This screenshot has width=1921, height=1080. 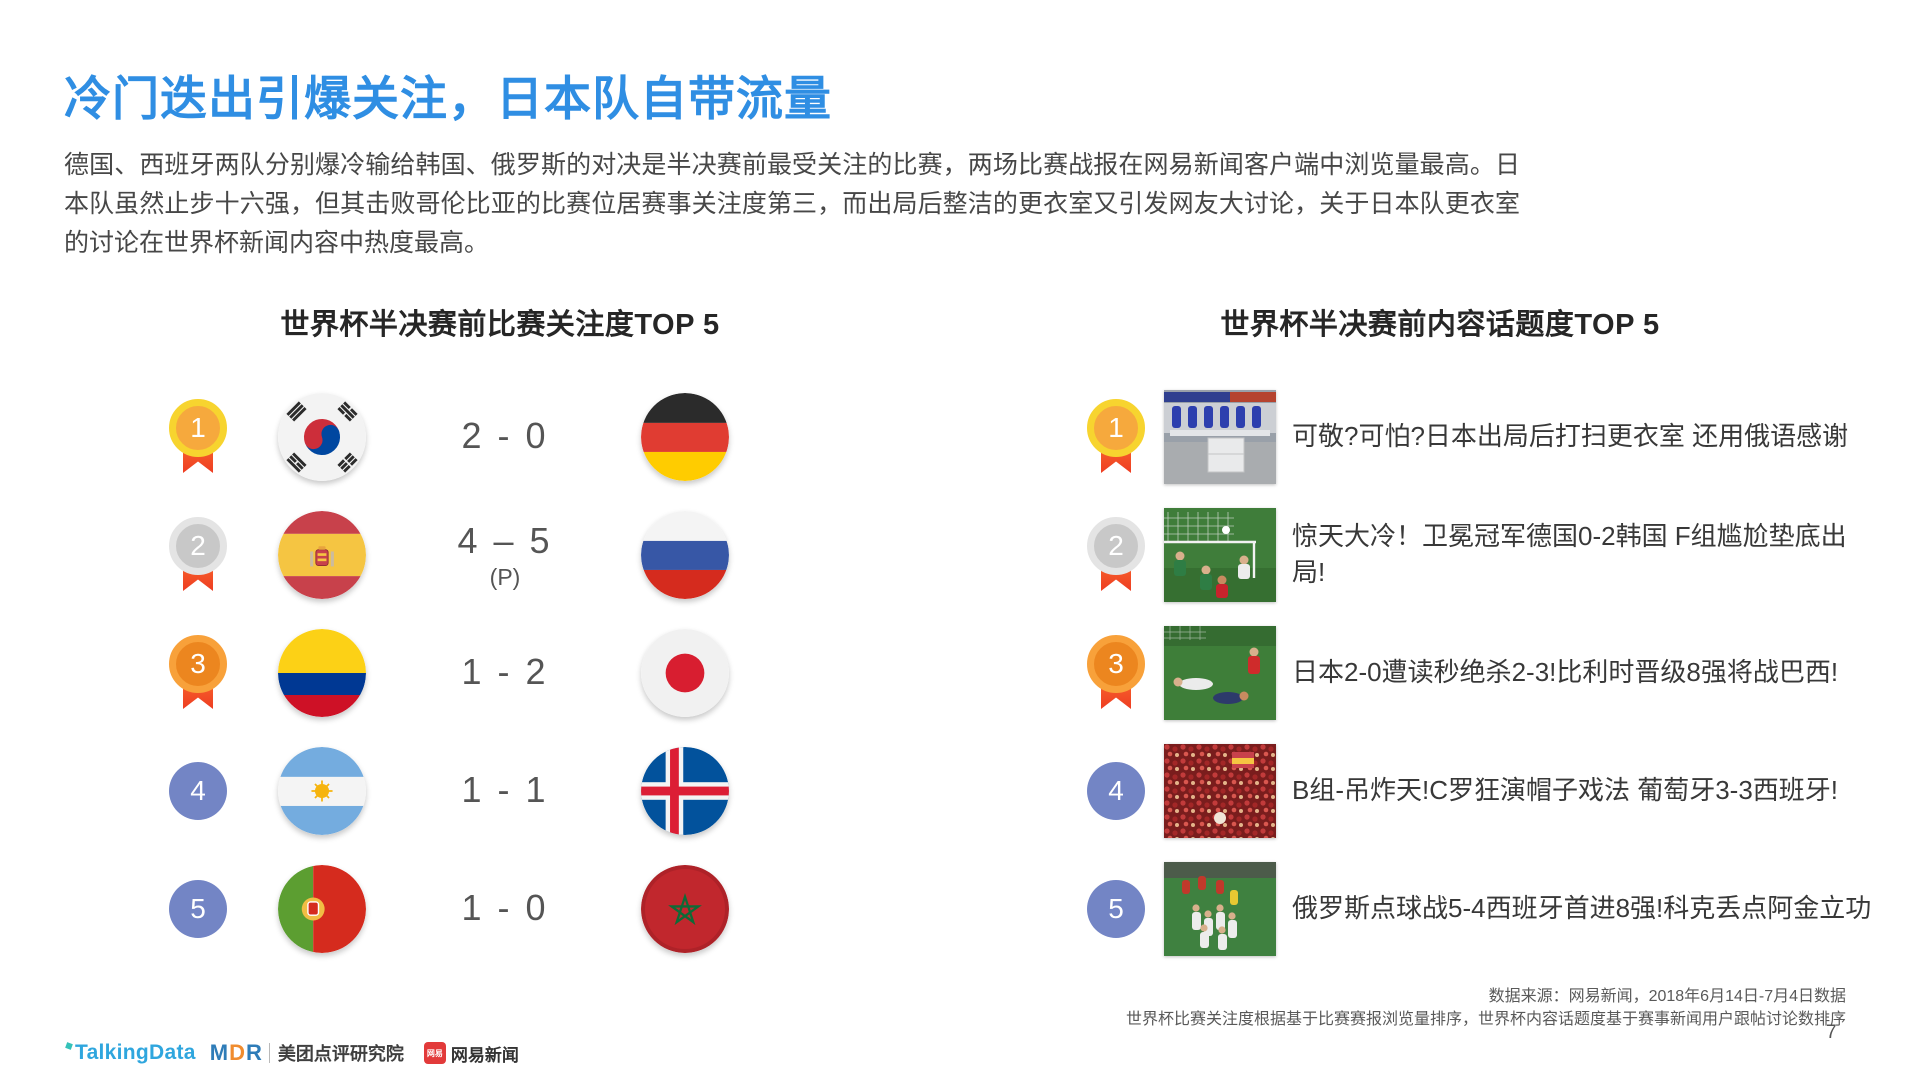 I want to click on match-row-4: 4 1 - 1, so click(x=439, y=791).